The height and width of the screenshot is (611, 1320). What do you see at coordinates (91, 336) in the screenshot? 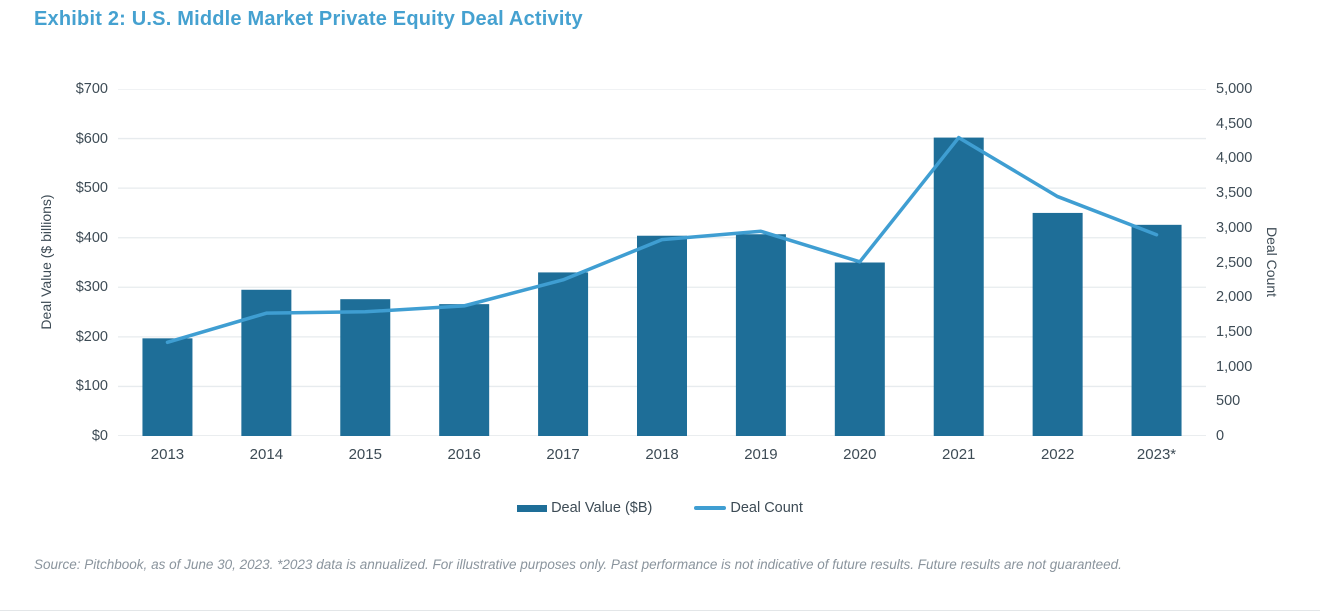
I see `left-tick-label: $200` at bounding box center [91, 336].